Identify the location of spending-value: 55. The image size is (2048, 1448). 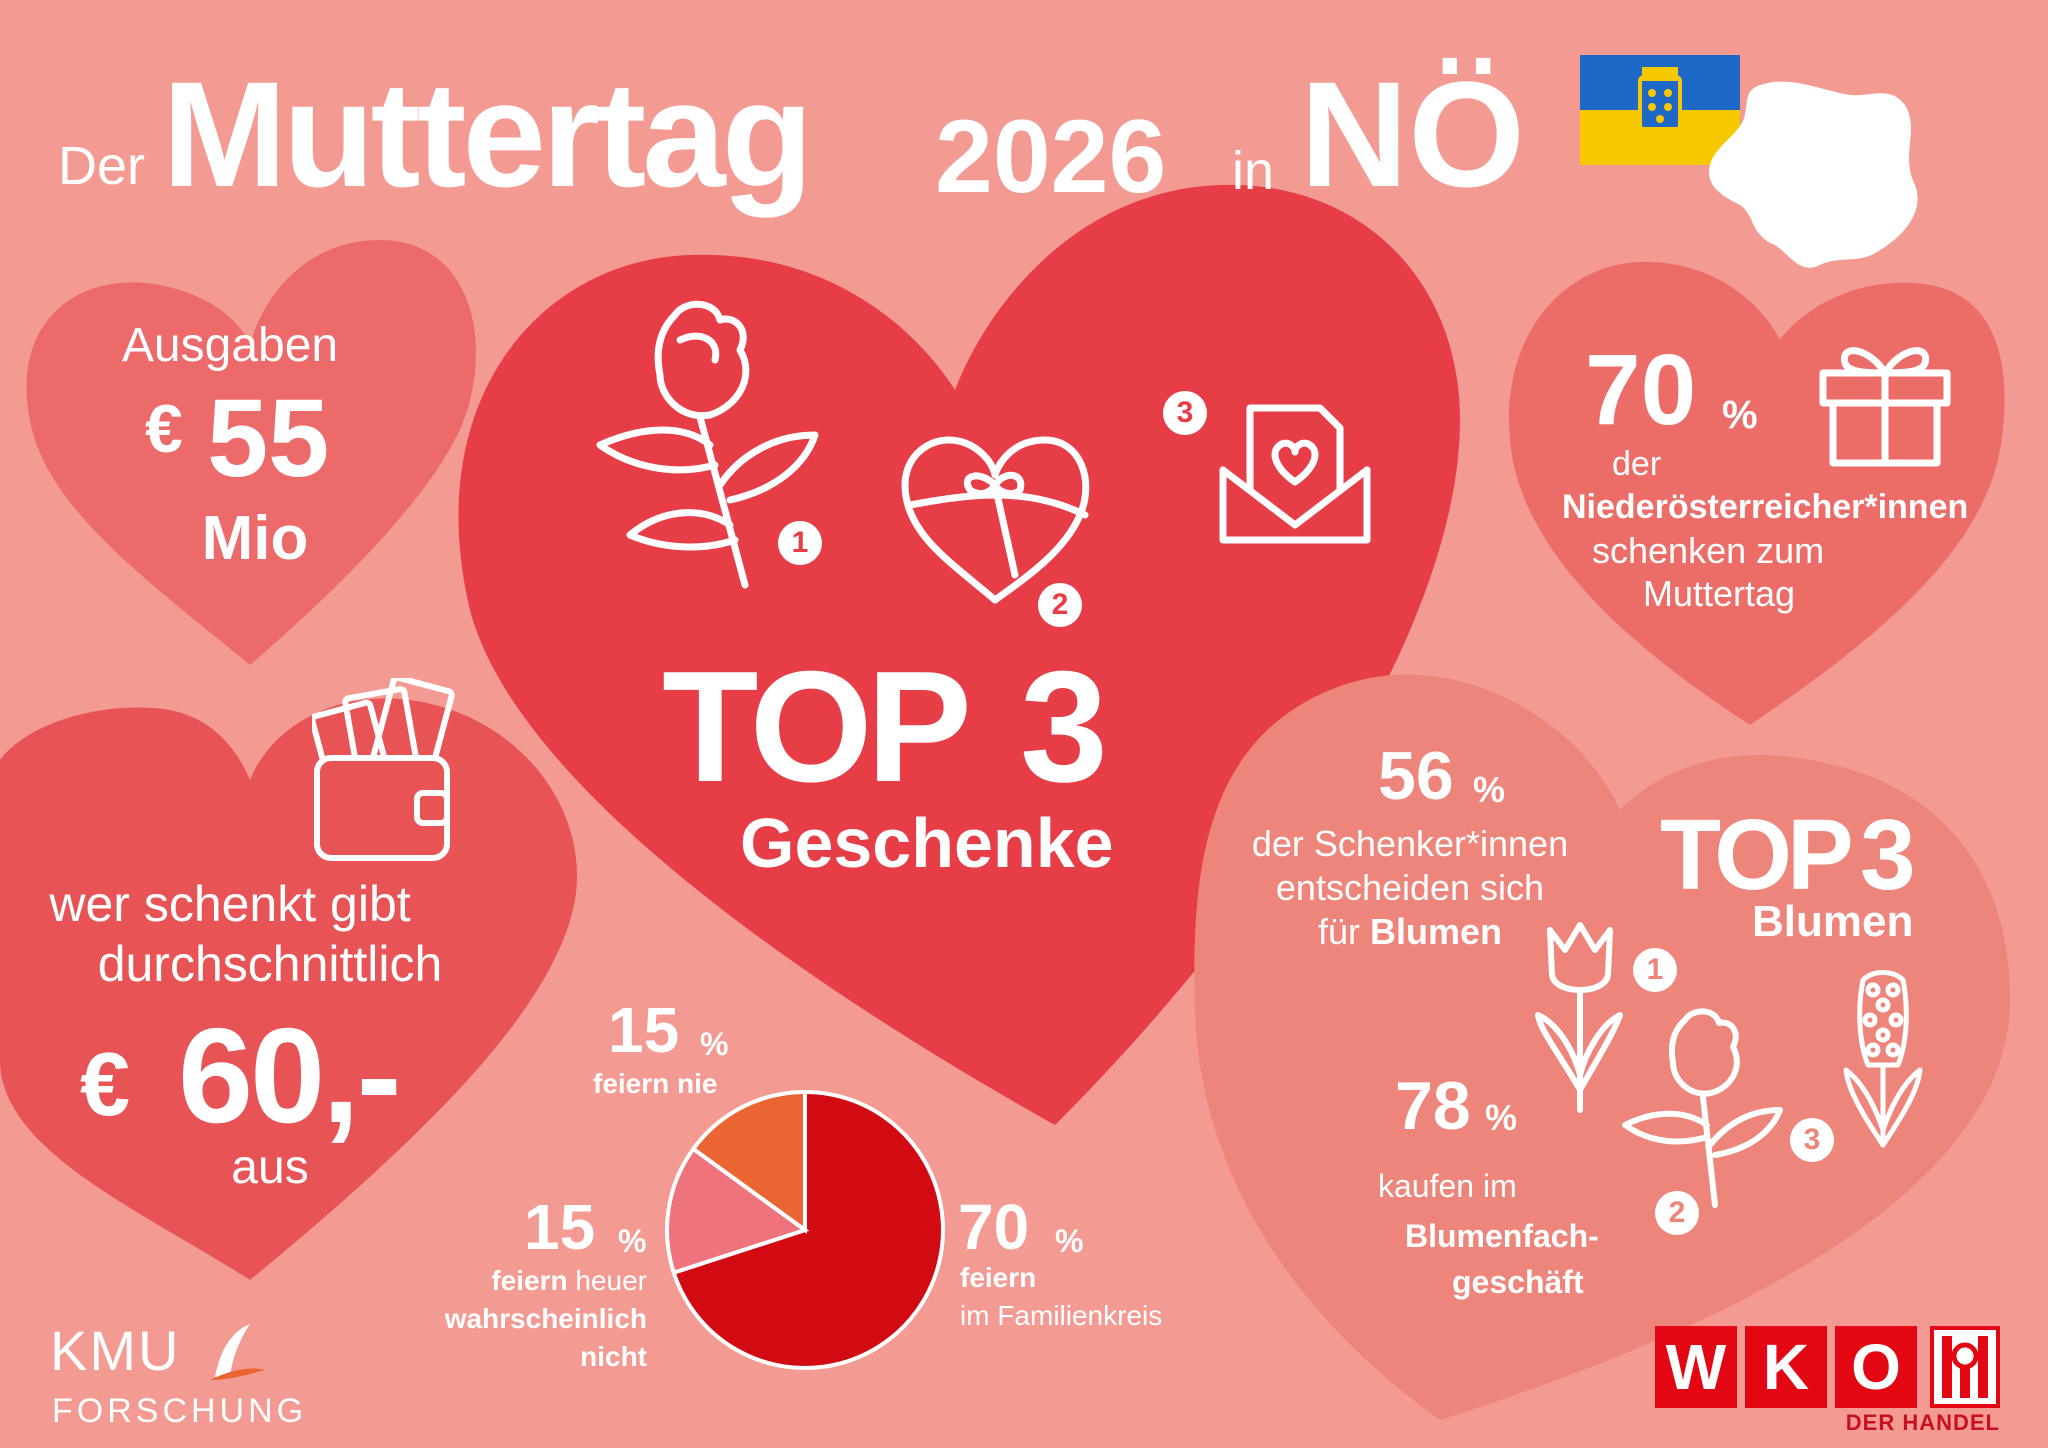
(268, 438).